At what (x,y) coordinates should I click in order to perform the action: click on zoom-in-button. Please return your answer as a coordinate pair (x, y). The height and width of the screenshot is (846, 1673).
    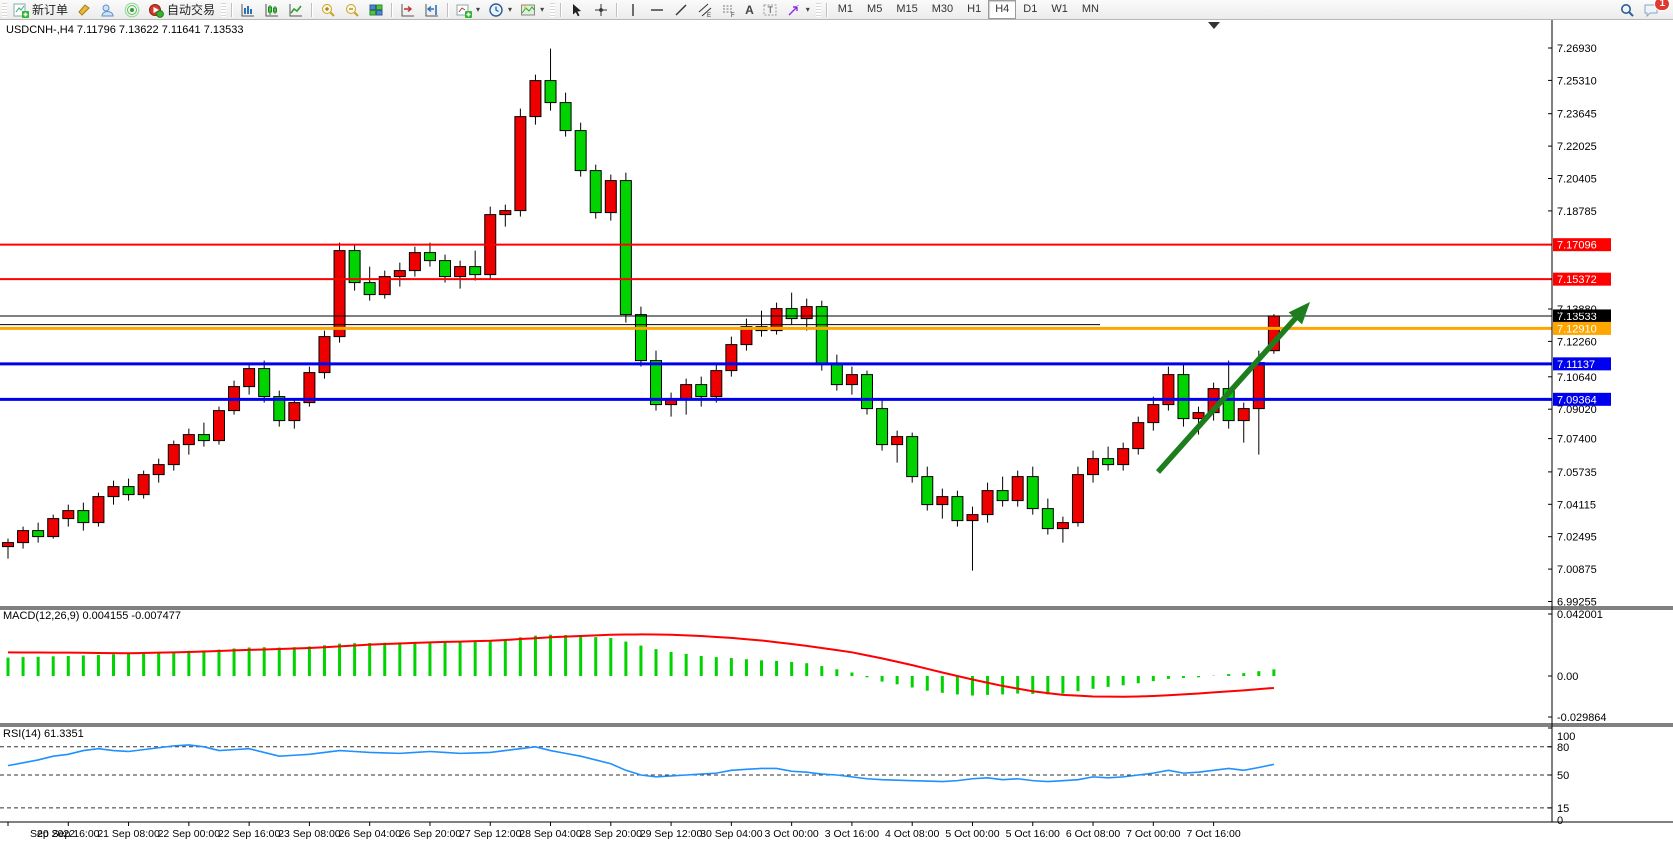
    Looking at the image, I should click on (328, 9).